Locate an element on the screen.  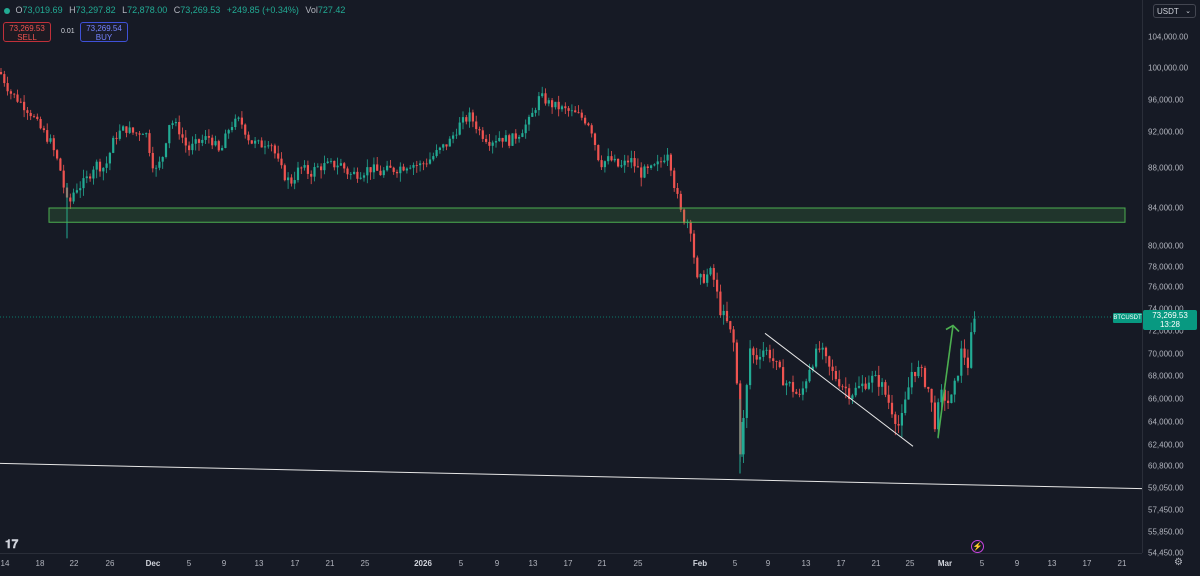
price-tick-label: 96,000.00 is located at coordinates (1166, 100).